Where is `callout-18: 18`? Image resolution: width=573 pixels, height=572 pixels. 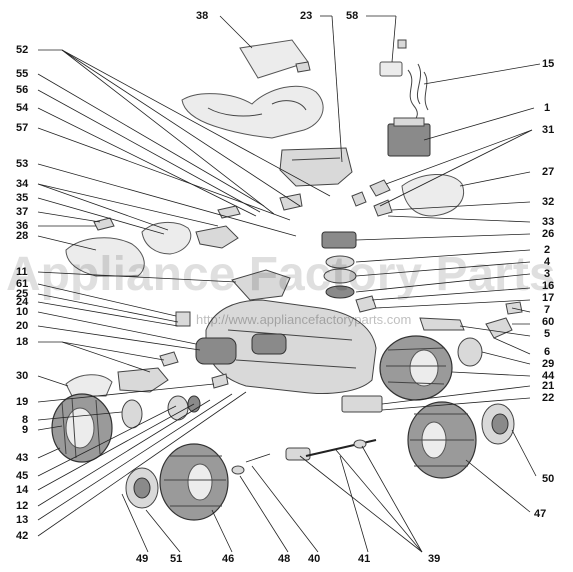
callout-18: 18 is located at coordinates (22, 342).